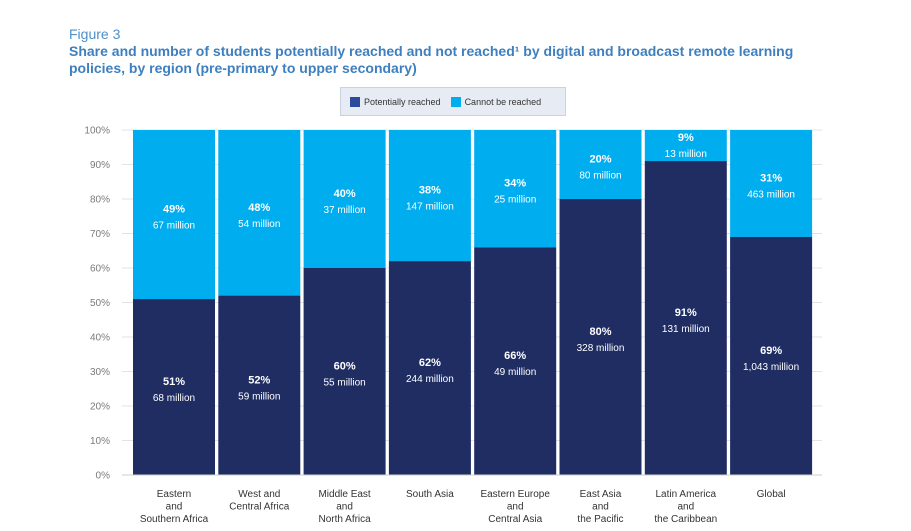 Image resolution: width=911 pixels, height=531 pixels. I want to click on data-label-reached-count: 49 million, so click(515, 372).